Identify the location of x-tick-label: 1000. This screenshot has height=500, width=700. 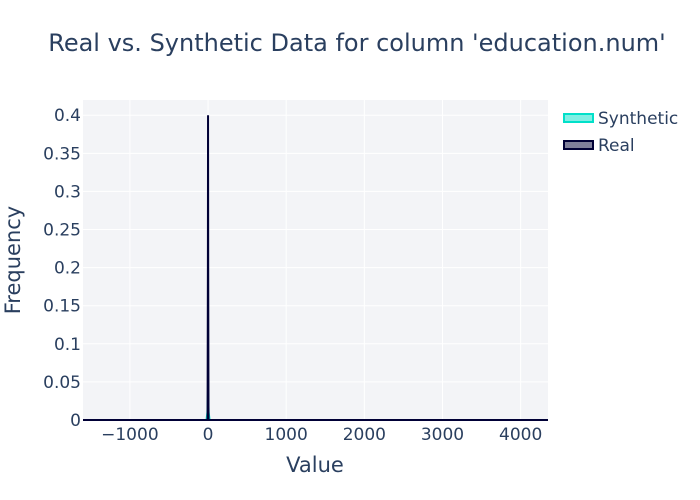
(286, 435).